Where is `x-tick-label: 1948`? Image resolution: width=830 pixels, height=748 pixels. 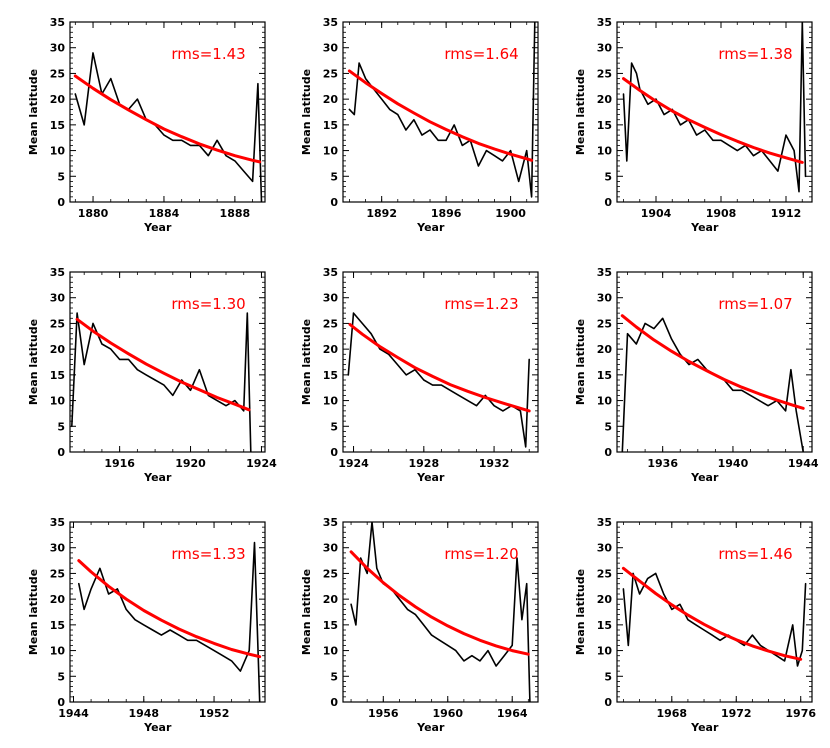 x-tick-label: 1948 is located at coordinates (143, 713).